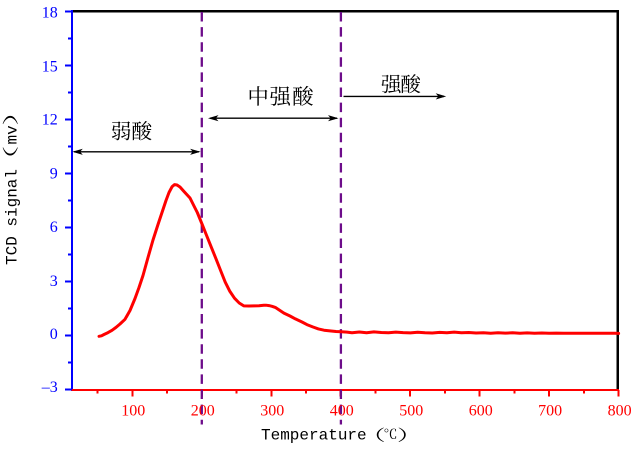 This screenshot has width=644, height=451. Describe the element at coordinates (54, 227) in the screenshot. I see `svg-text: 6` at that location.